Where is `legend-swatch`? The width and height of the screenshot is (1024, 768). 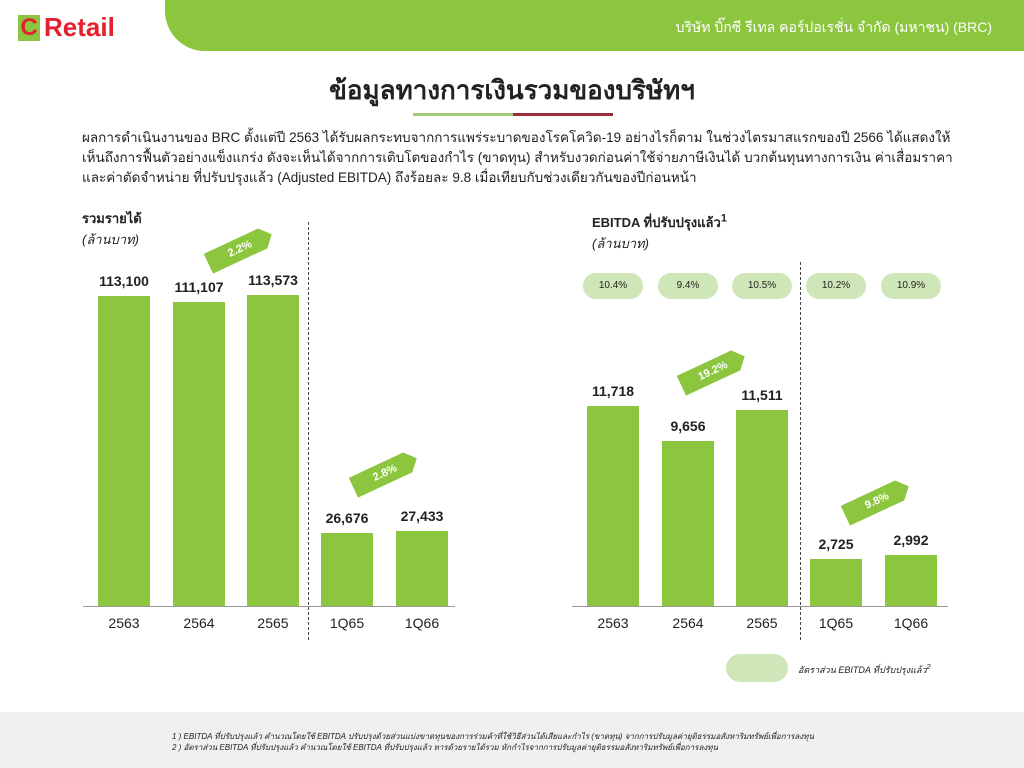 legend-swatch is located at coordinates (757, 668).